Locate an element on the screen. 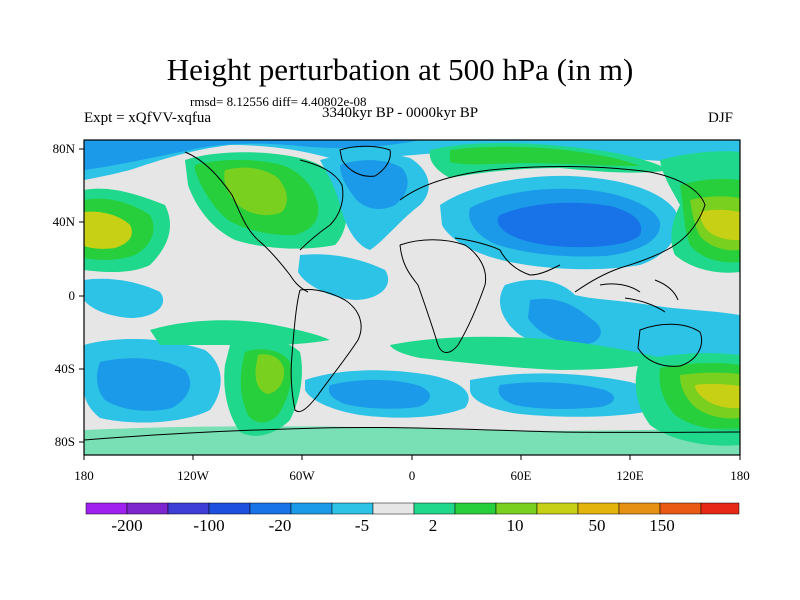 This screenshot has height=600, width=800. lat-label-equator: 0 is located at coordinates (72, 295).